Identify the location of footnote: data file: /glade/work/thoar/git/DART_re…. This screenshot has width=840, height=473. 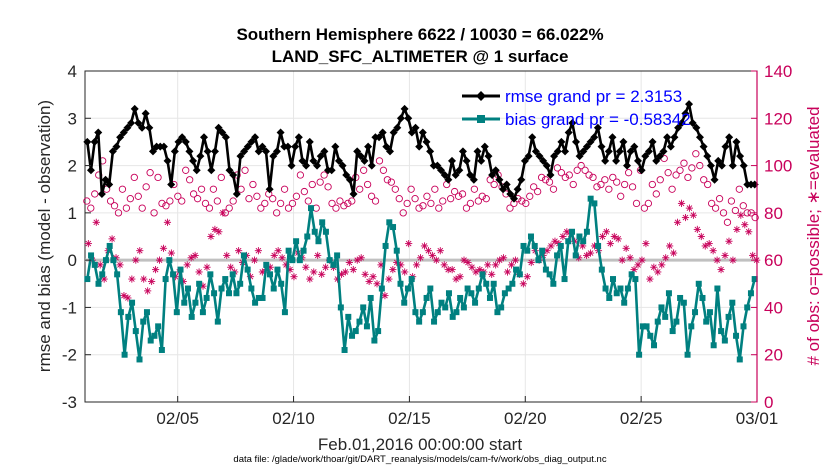
(419, 459).